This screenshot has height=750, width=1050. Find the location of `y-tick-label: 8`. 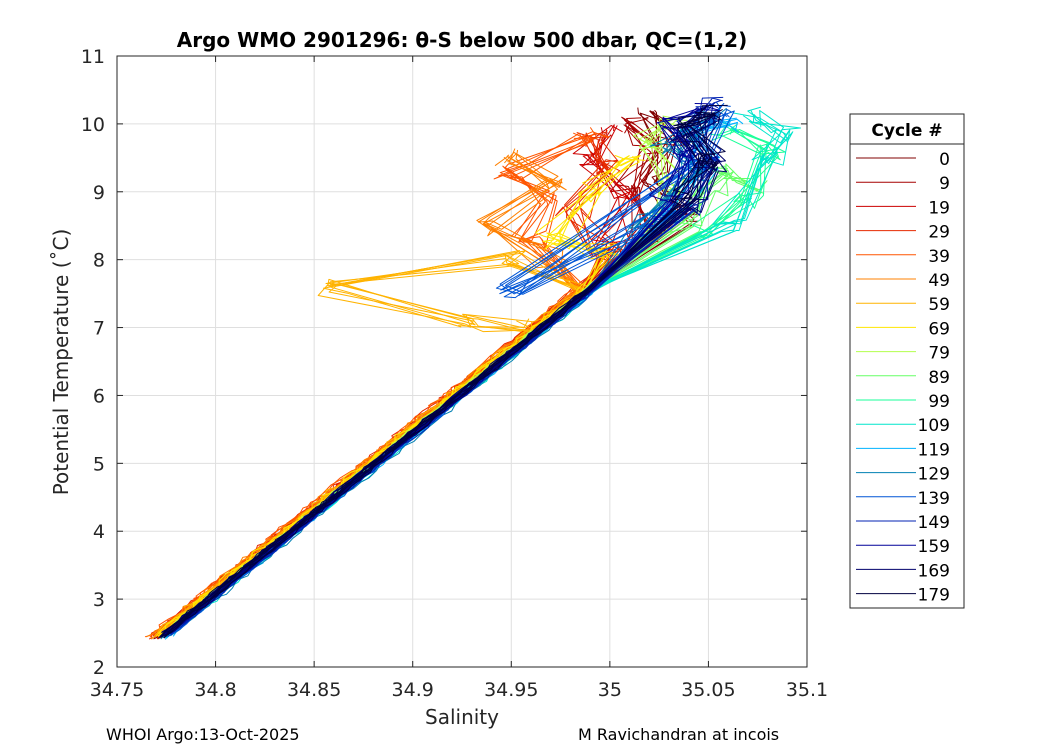

y-tick-label: 8 is located at coordinates (99, 261).